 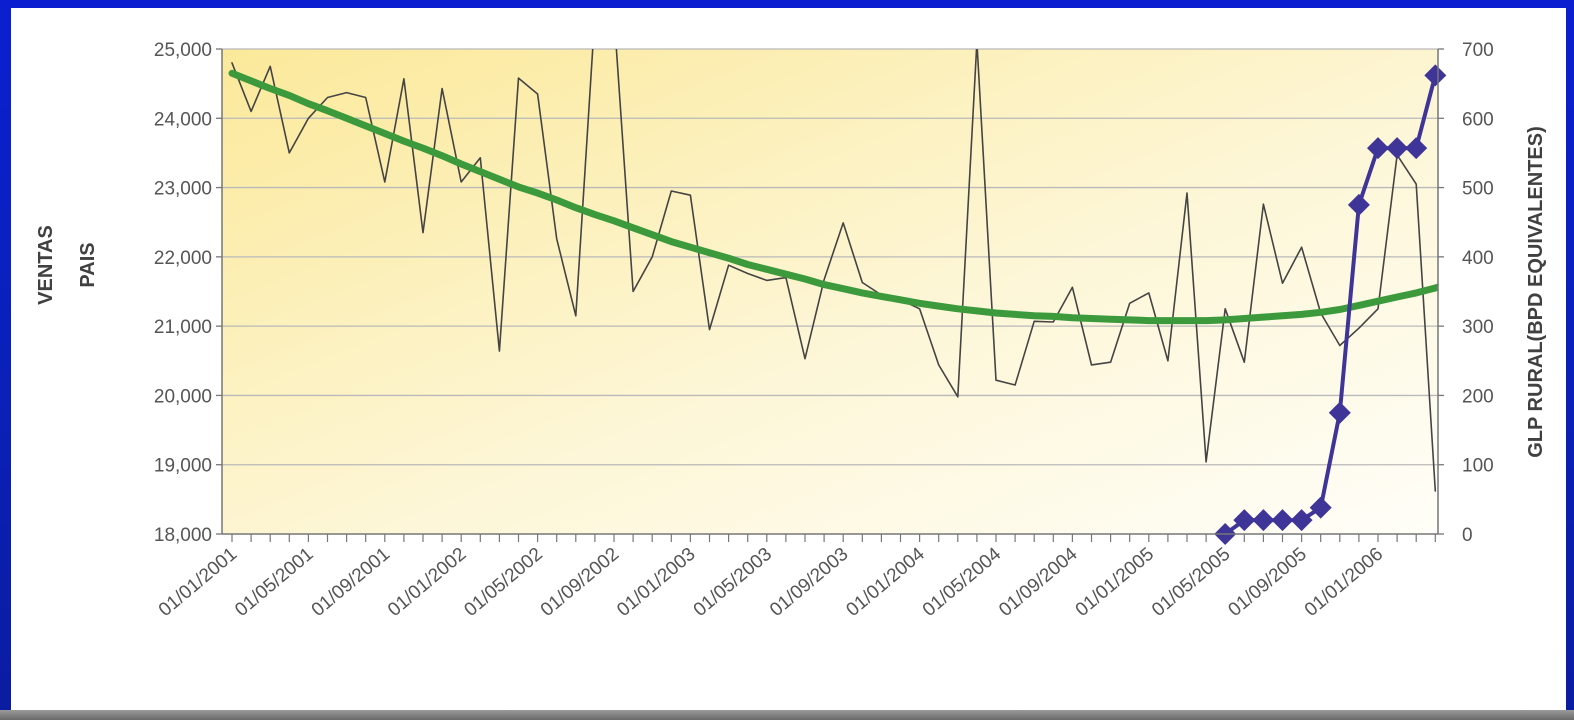 I want to click on y-left-tick-label: 21,000, so click(x=183, y=327).